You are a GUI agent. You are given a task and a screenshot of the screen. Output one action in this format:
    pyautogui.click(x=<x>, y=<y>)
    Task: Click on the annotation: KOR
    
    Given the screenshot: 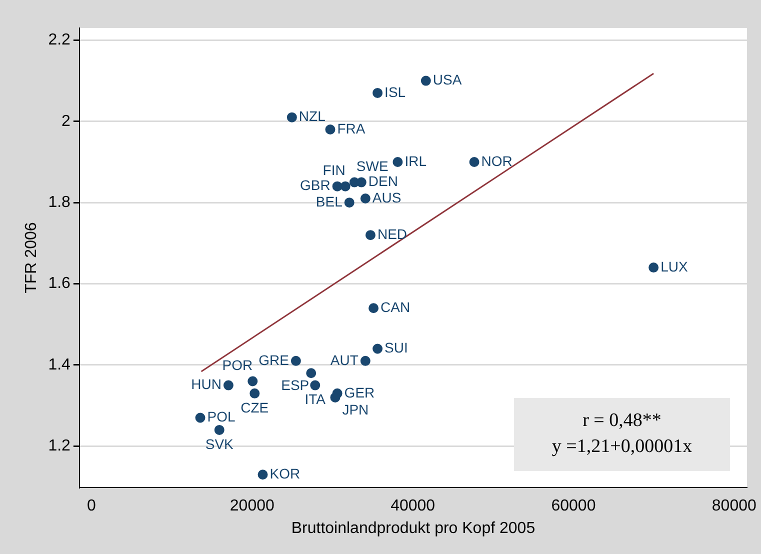 What is the action you would take?
    pyautogui.click(x=285, y=473)
    